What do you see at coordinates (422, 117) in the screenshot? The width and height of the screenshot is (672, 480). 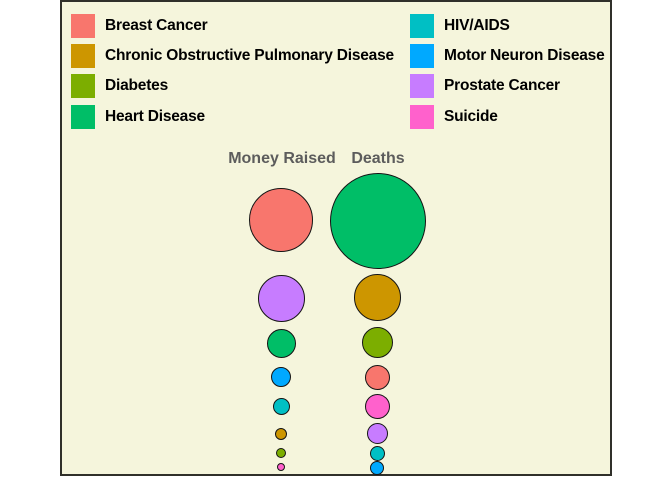 I see `legend-swatch-suicide` at bounding box center [422, 117].